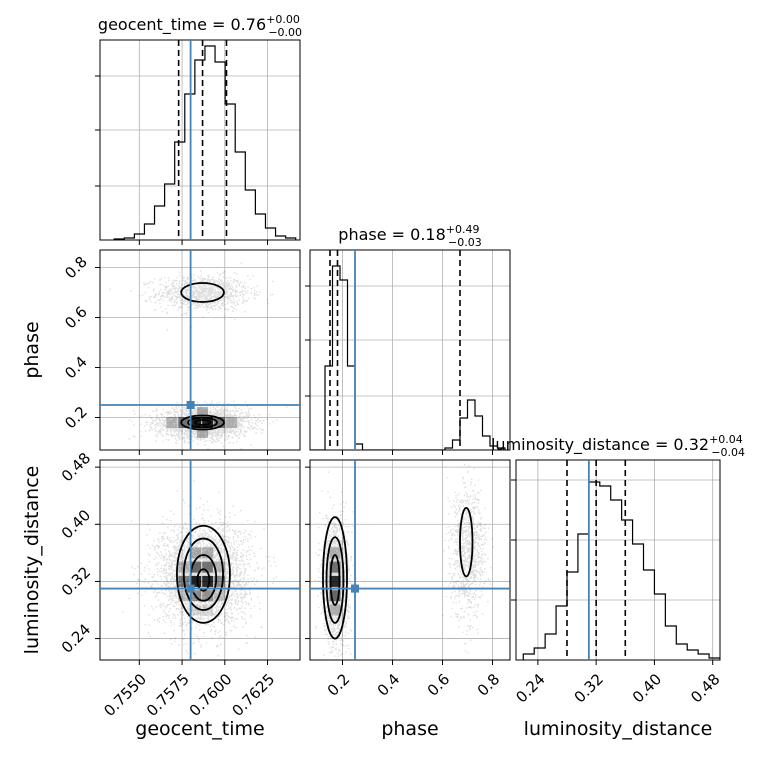 This screenshot has width=760, height=760. What do you see at coordinates (211, 695) in the screenshot?
I see `x-tick-label: 0.7600` at bounding box center [211, 695].